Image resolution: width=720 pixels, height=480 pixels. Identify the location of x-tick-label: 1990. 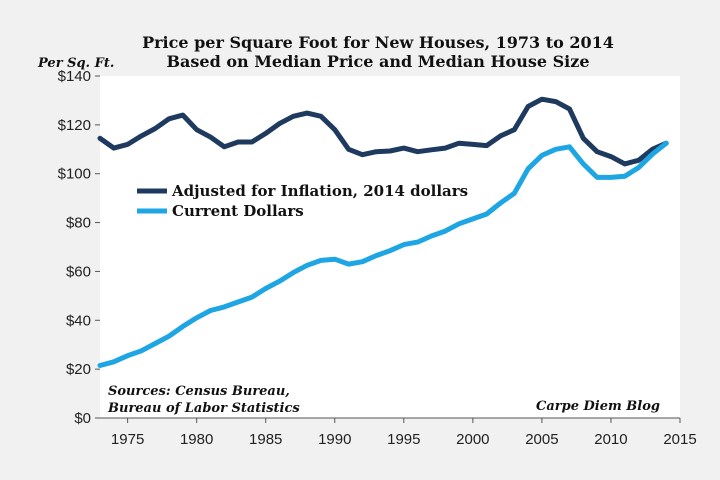
(334, 439).